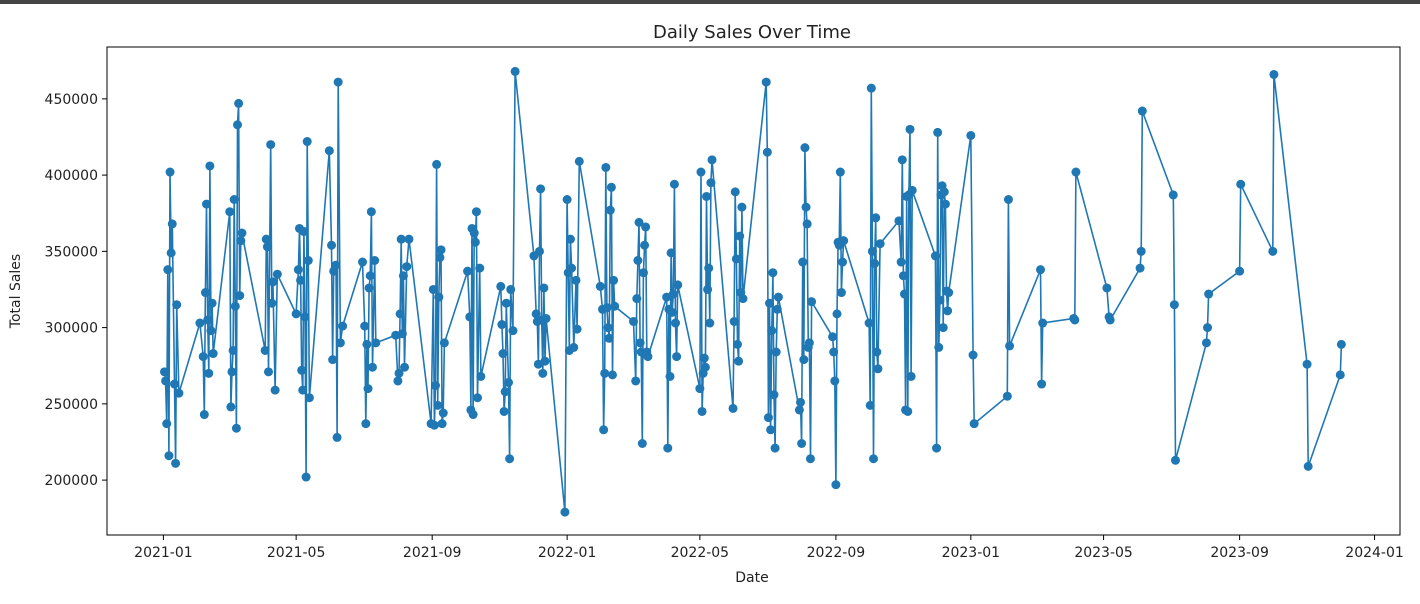 This screenshot has width=1420, height=604. What do you see at coordinates (71, 329) in the screenshot?
I see `y-tick-label: 300000` at bounding box center [71, 329].